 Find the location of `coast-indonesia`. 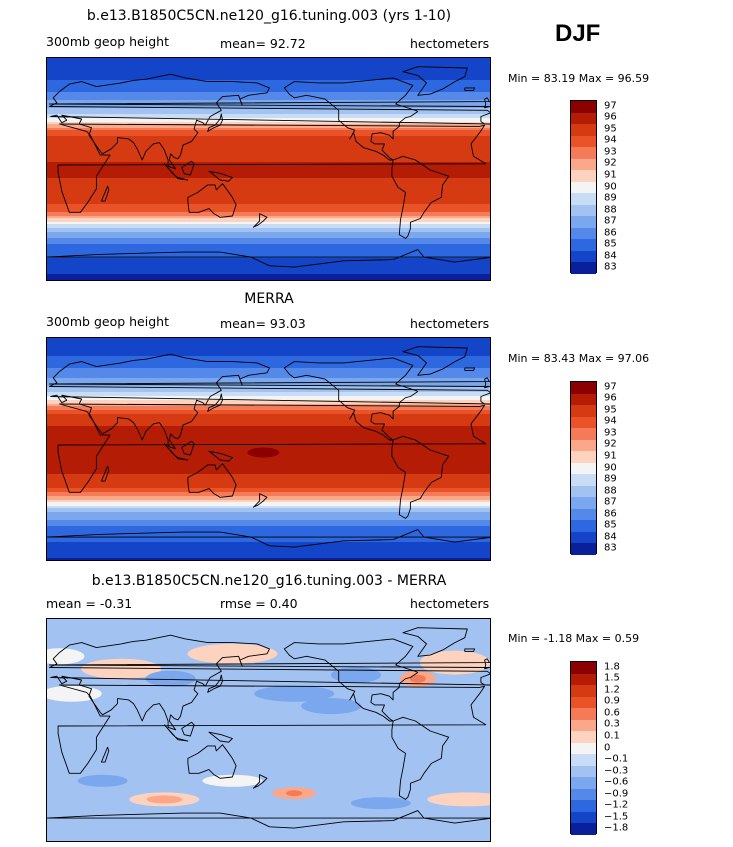

coast-indonesia is located at coordinates (176, 733).